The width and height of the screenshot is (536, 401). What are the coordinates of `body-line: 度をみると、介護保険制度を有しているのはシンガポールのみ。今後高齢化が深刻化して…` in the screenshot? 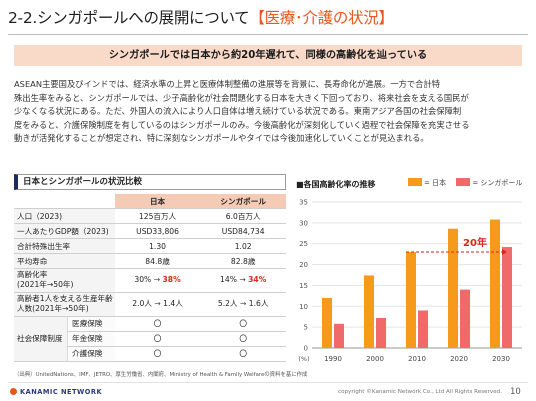 It's located at (242, 124).